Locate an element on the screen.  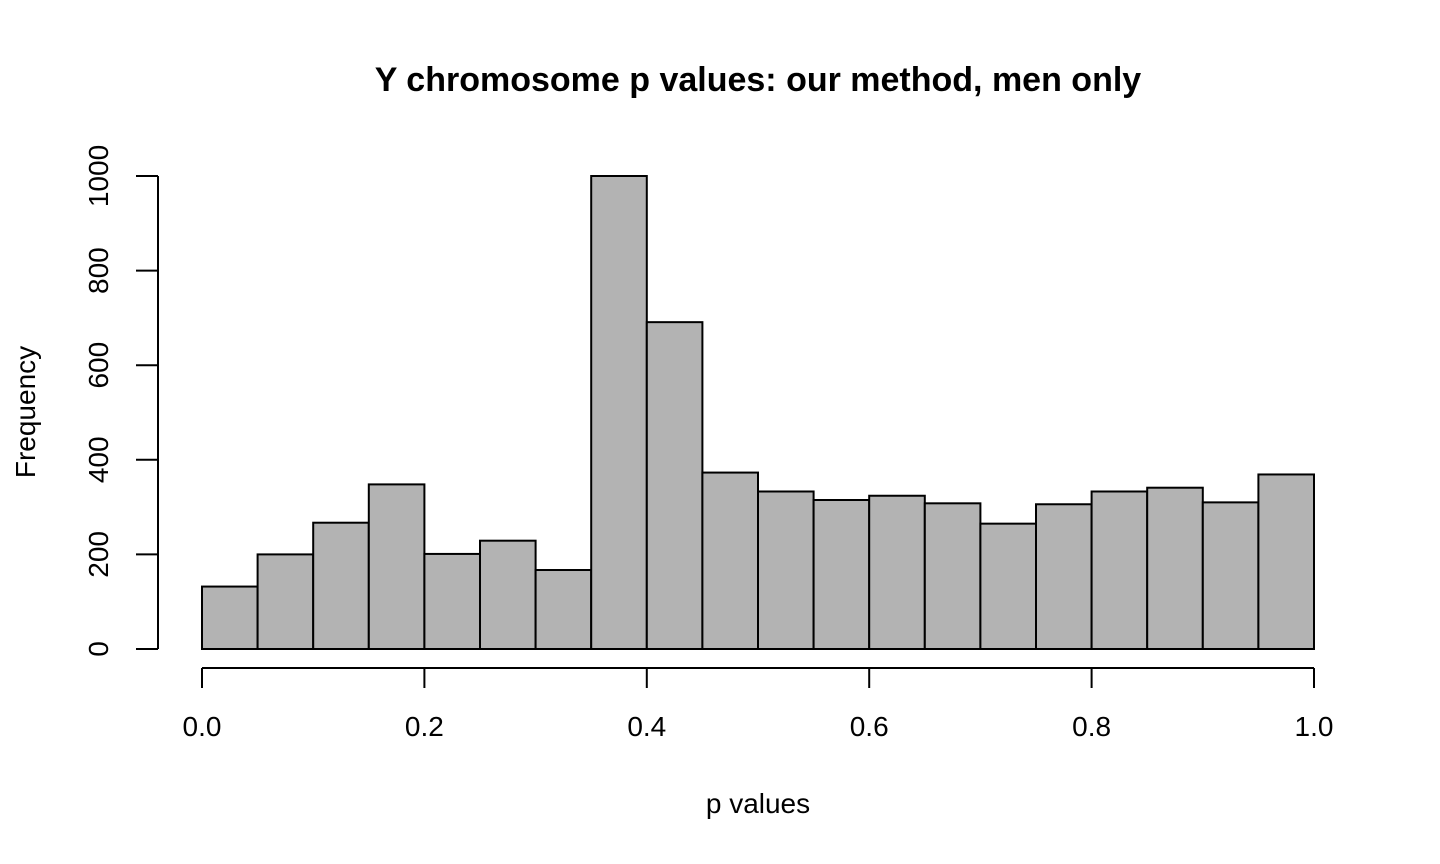
x-tick-label: 0.8 is located at coordinates (1091, 726).